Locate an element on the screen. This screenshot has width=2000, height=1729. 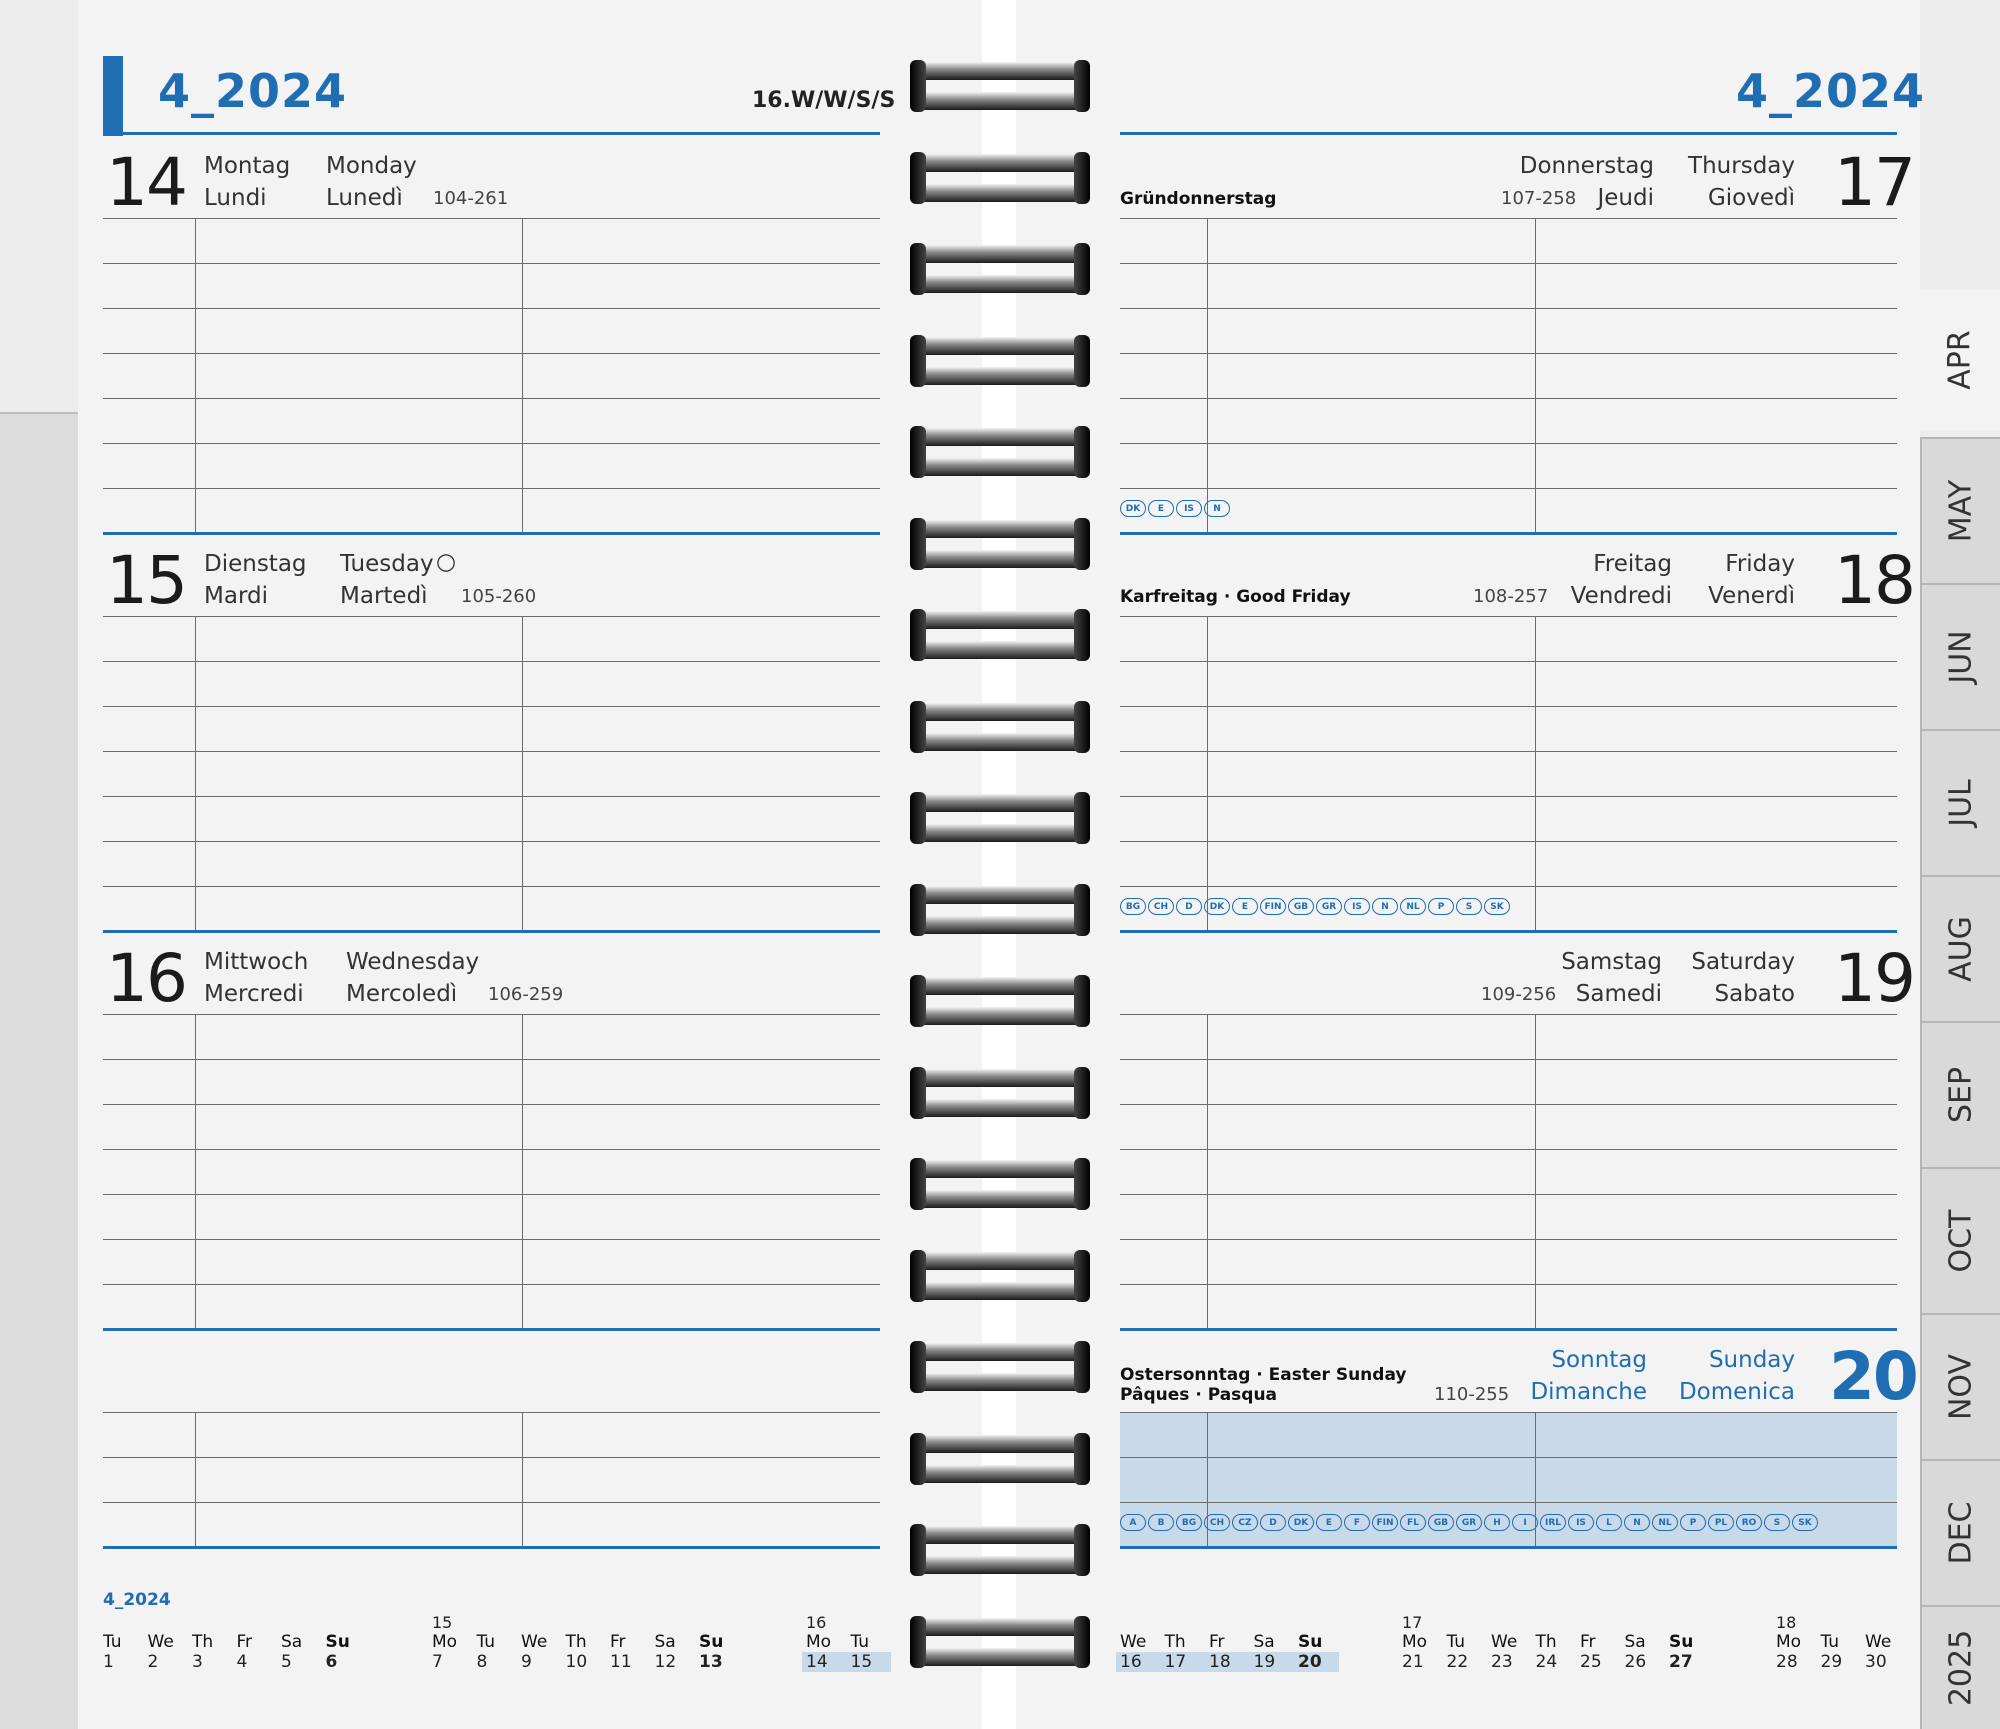
day-number: 19 is located at coordinates (1875, 978).